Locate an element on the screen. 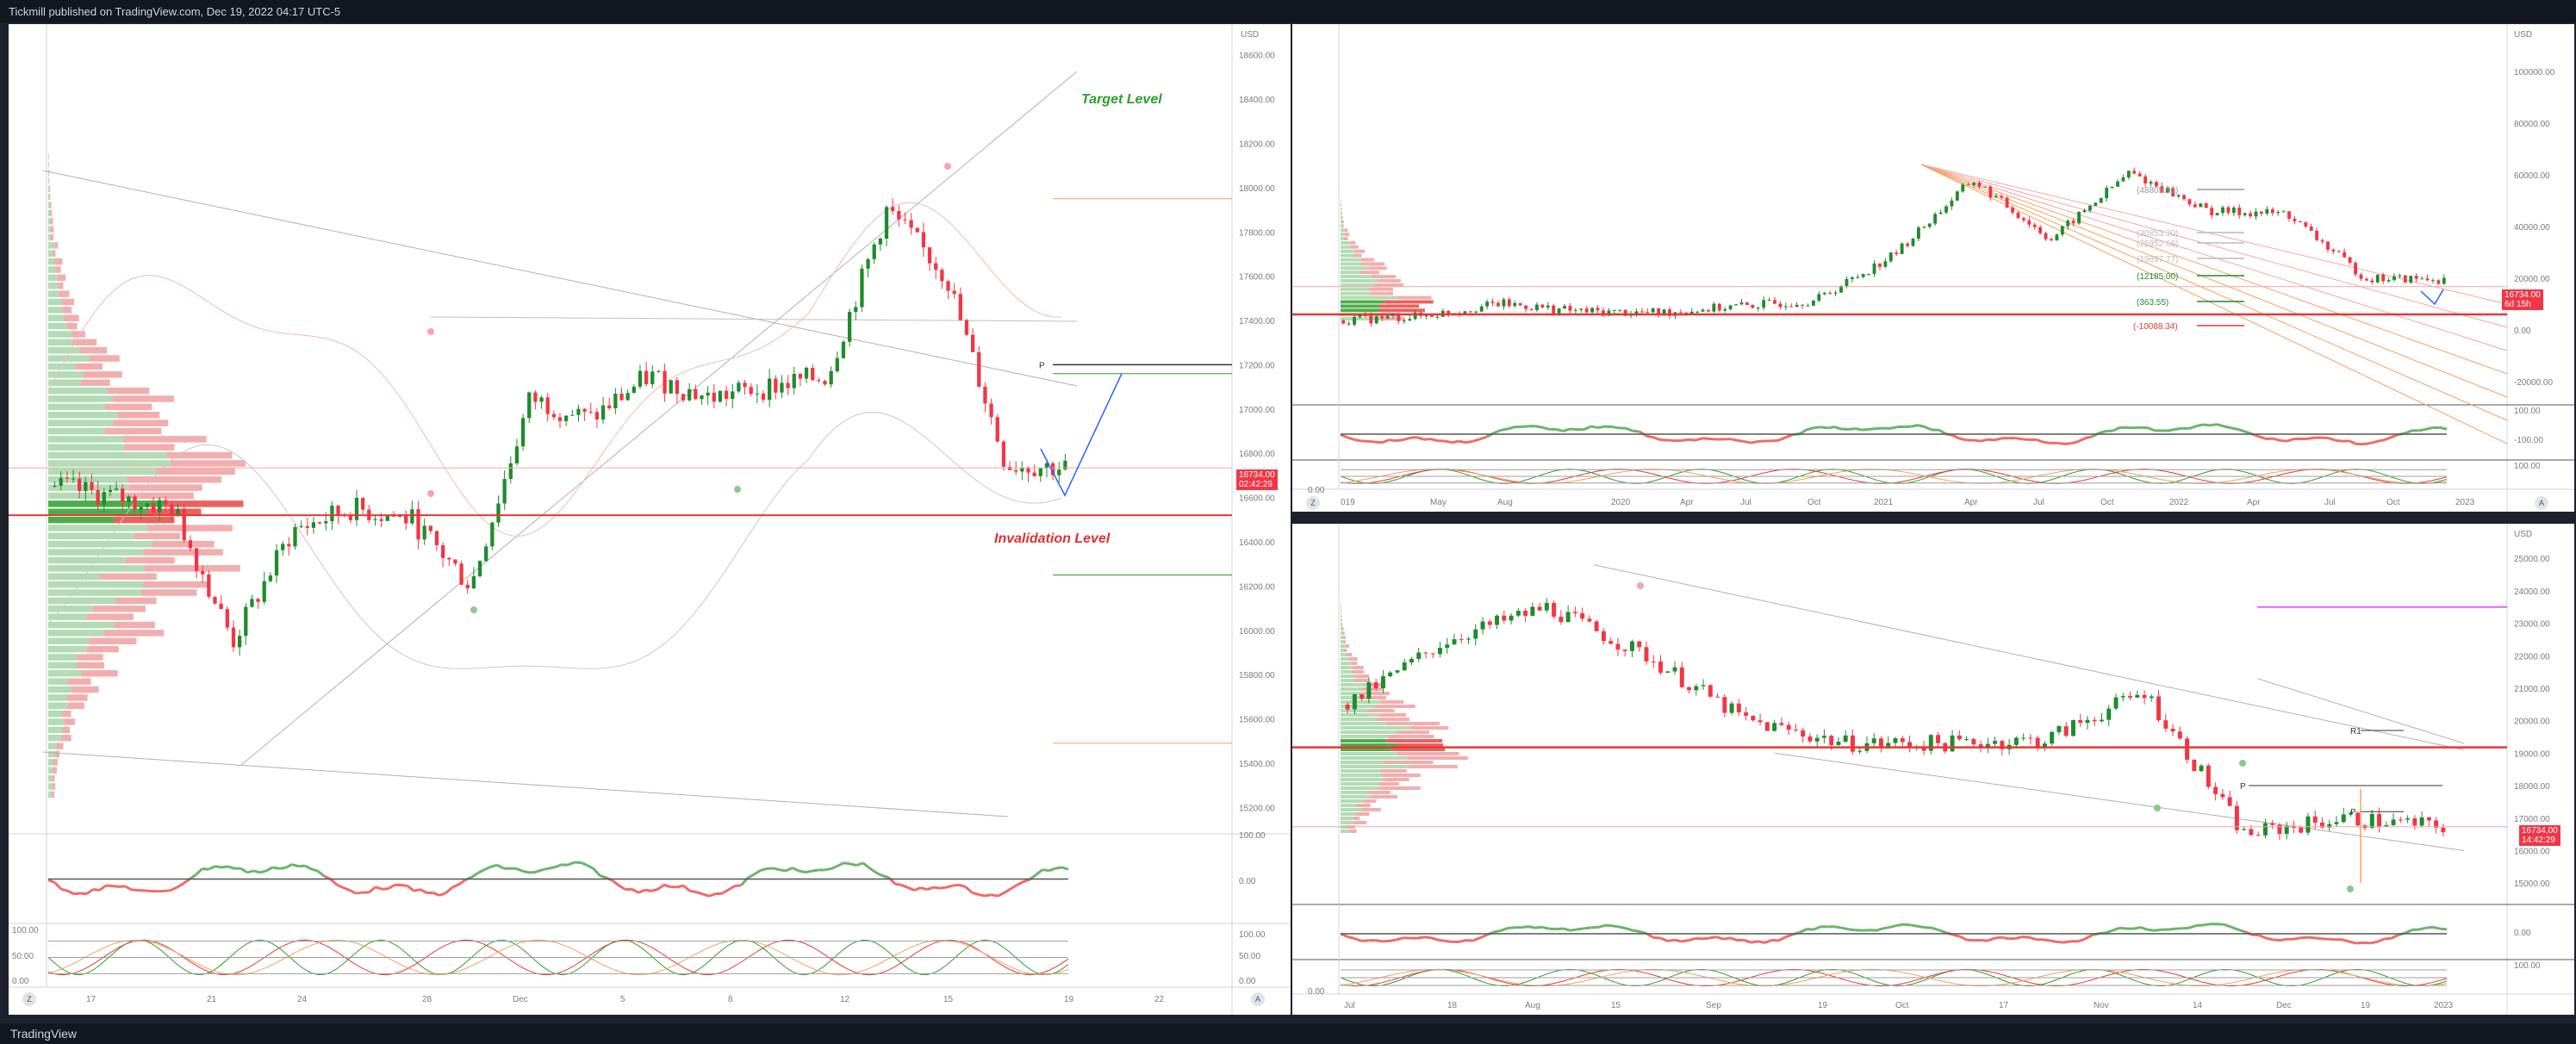 The width and height of the screenshot is (2576, 1044). left-x-tick: 19 is located at coordinates (1069, 1000).